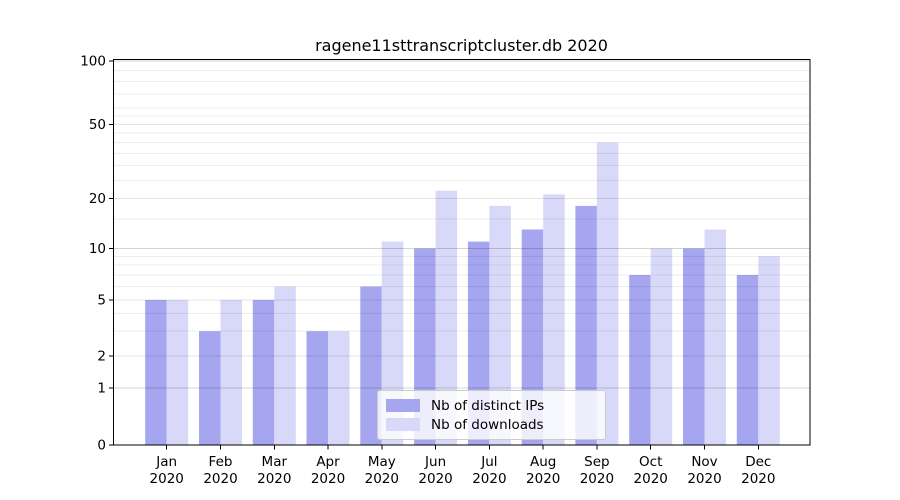 This screenshot has width=900, height=500. What do you see at coordinates (543, 462) in the screenshot?
I see `x-tick-label-month: Aug` at bounding box center [543, 462].